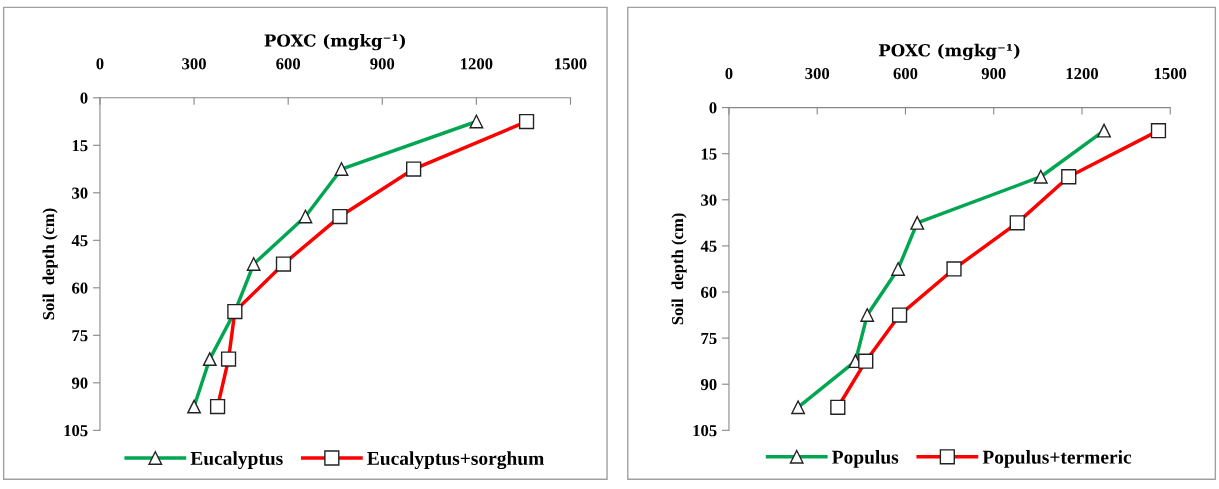 This screenshot has width=1219, height=489. What do you see at coordinates (236, 460) in the screenshot?
I see `legend-label: Eucalyptus` at bounding box center [236, 460].